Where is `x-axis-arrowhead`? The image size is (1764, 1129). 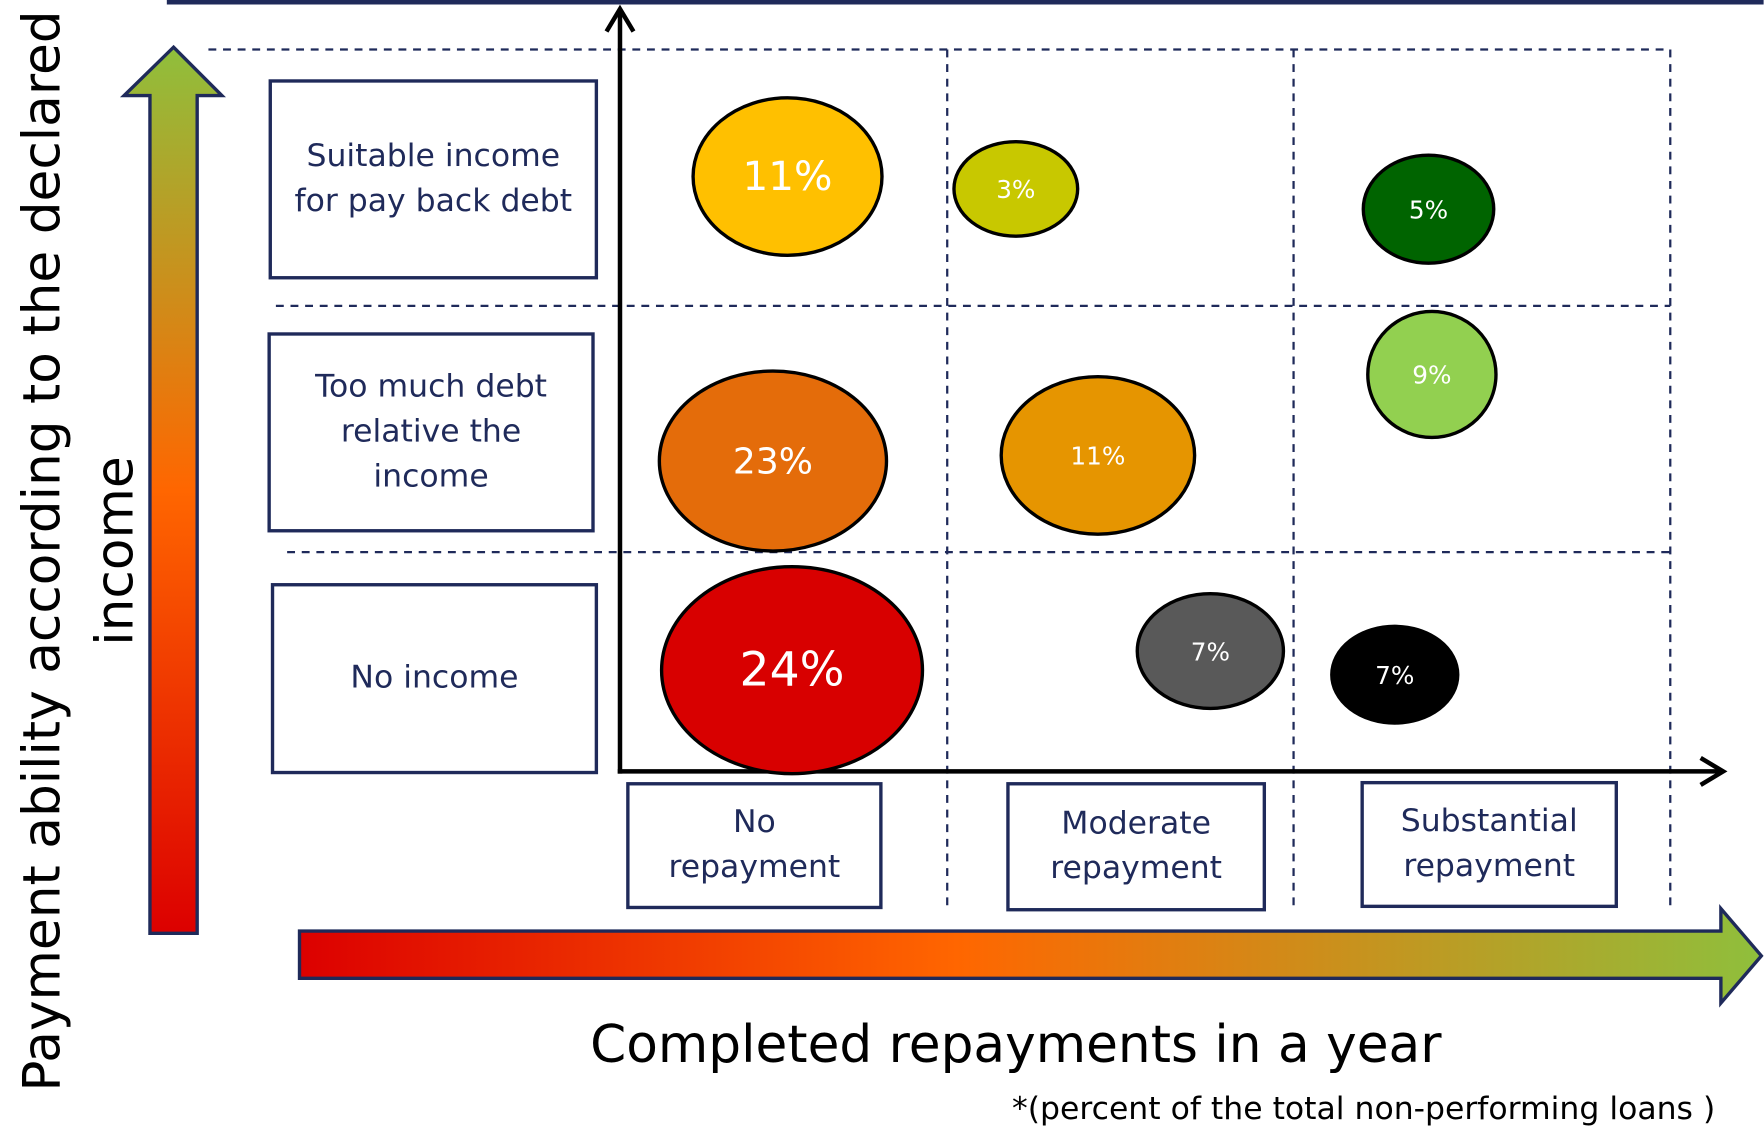 x-axis-arrowhead is located at coordinates (1713, 771).